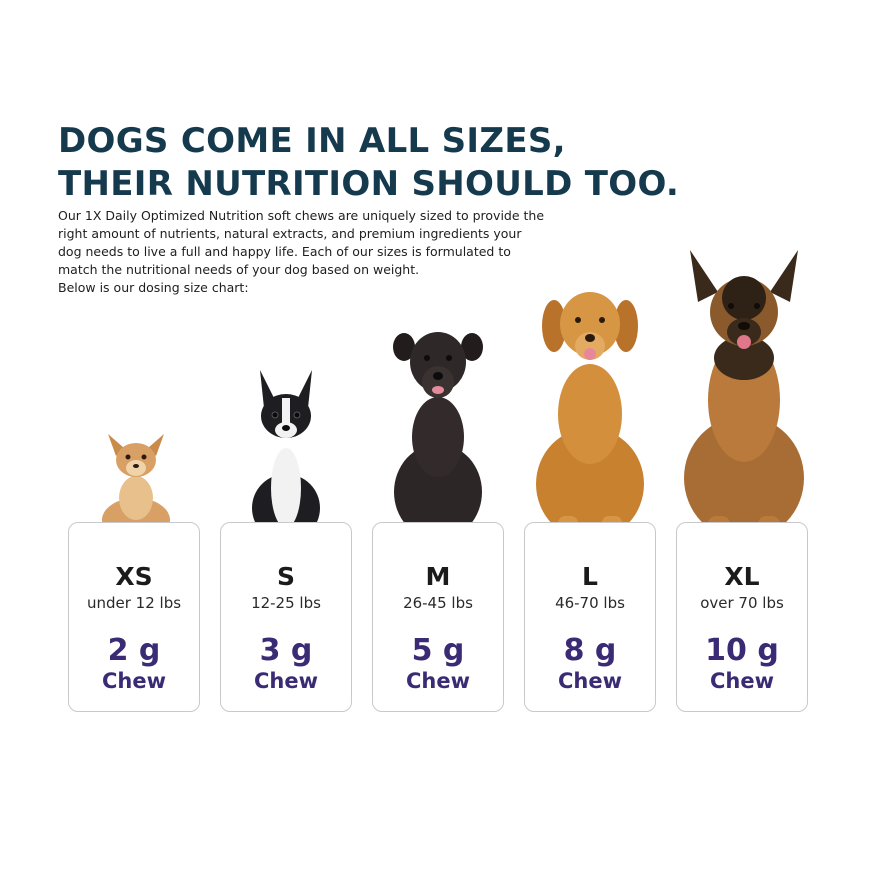 Image resolution: width=880 pixels, height=880 pixels. Describe the element at coordinates (438, 433) in the screenshot. I see `black-curly-dog-image` at that location.